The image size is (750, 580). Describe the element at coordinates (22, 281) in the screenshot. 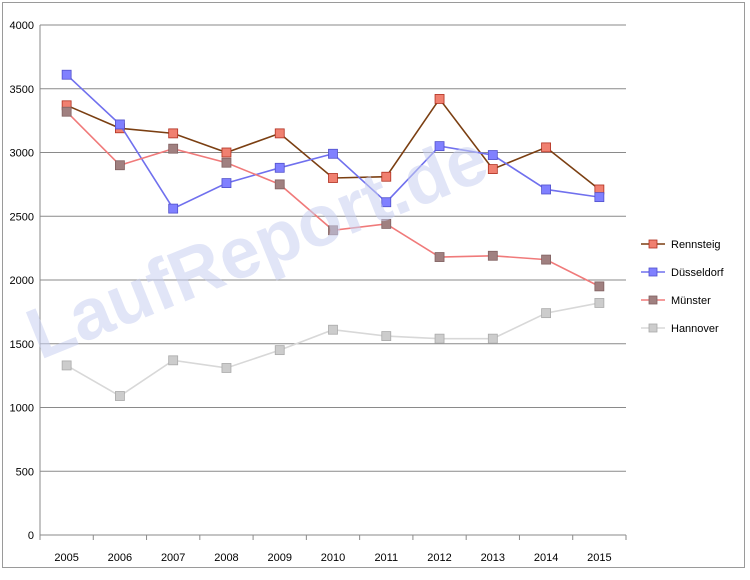

I see `y-tick-label: 2000` at that location.